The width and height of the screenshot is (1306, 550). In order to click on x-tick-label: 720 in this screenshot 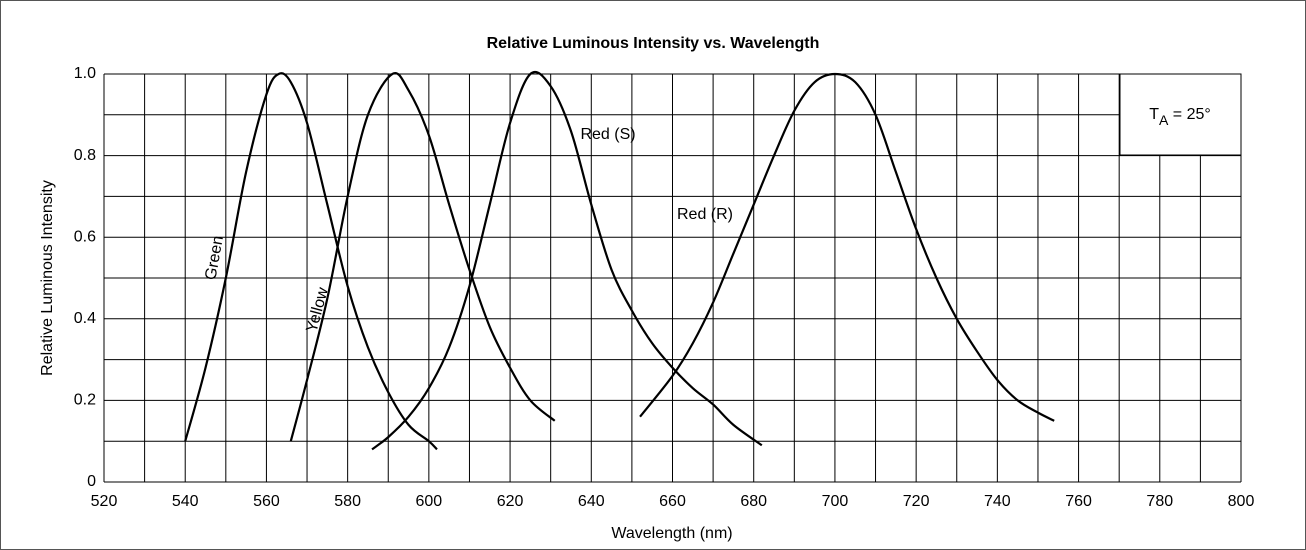, I will do `click(916, 501)`.